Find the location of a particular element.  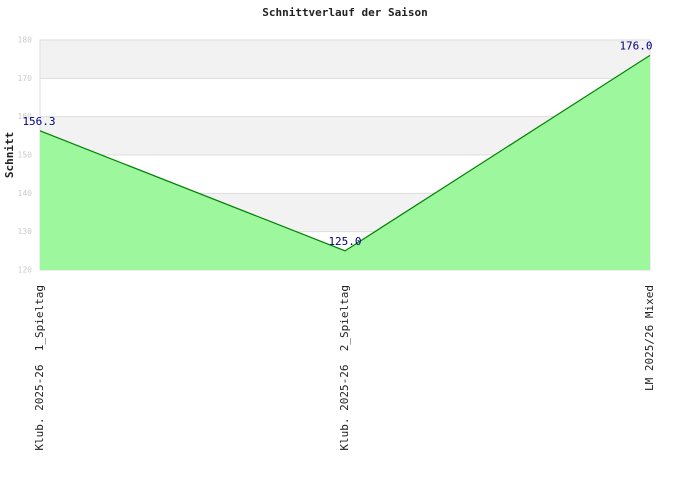

chart-title: Schnittverlauf der Saison is located at coordinates (345, 12).